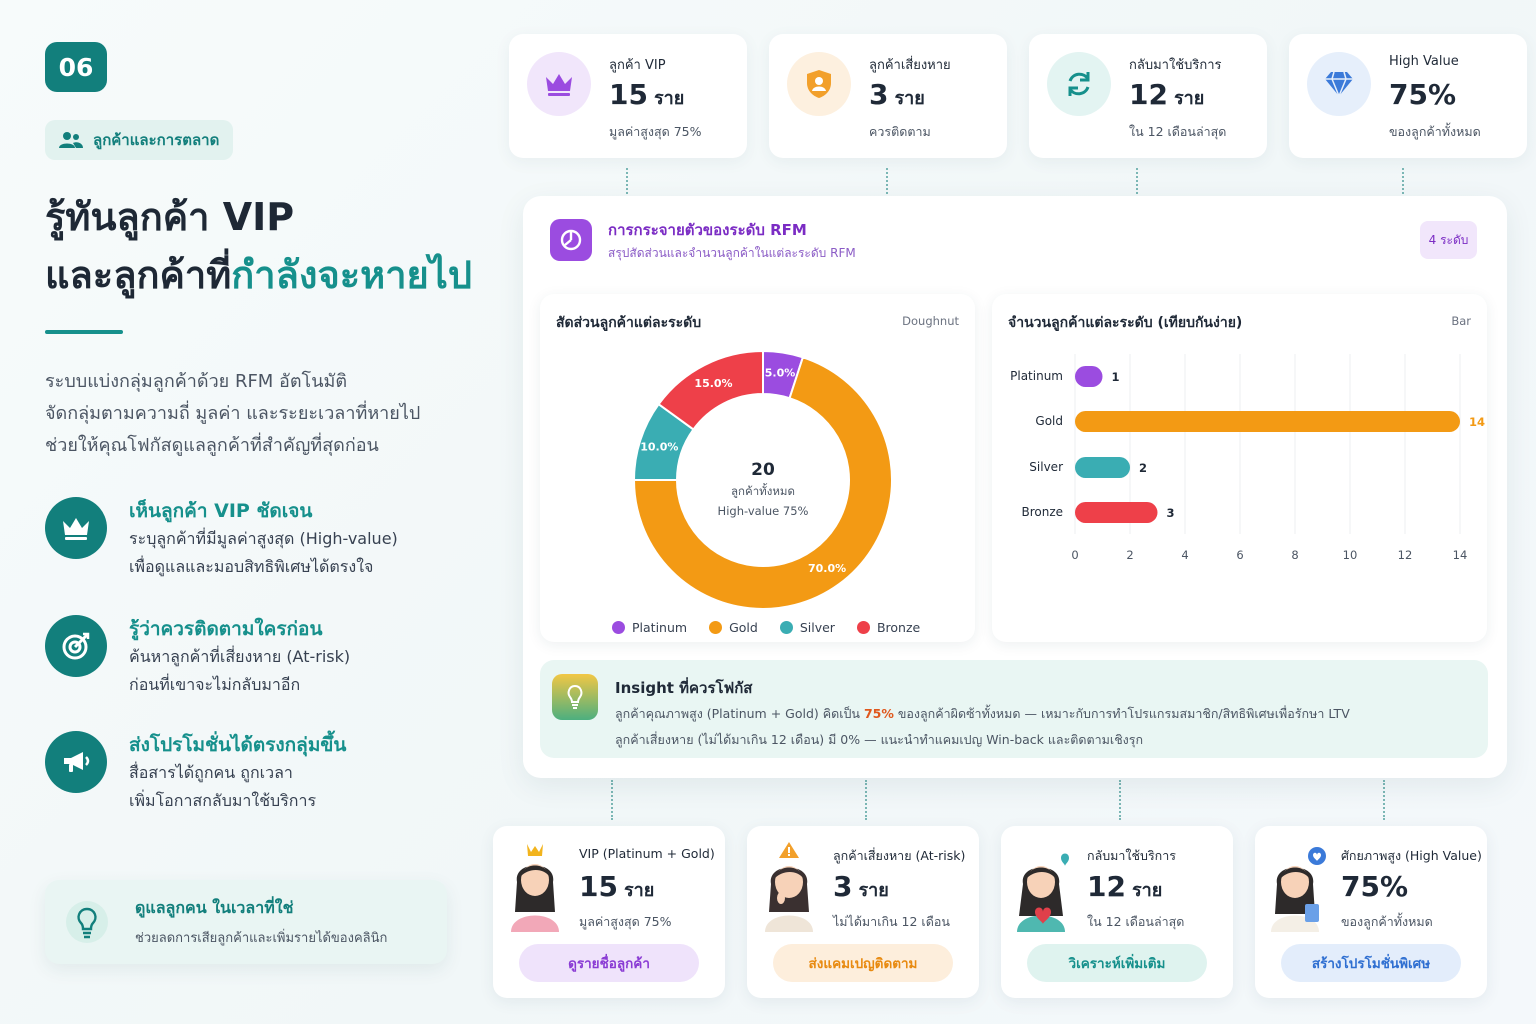 The image size is (1536, 1024). Describe the element at coordinates (861, 886) in the screenshot. I see `persona-value: 3 ราย` at that location.